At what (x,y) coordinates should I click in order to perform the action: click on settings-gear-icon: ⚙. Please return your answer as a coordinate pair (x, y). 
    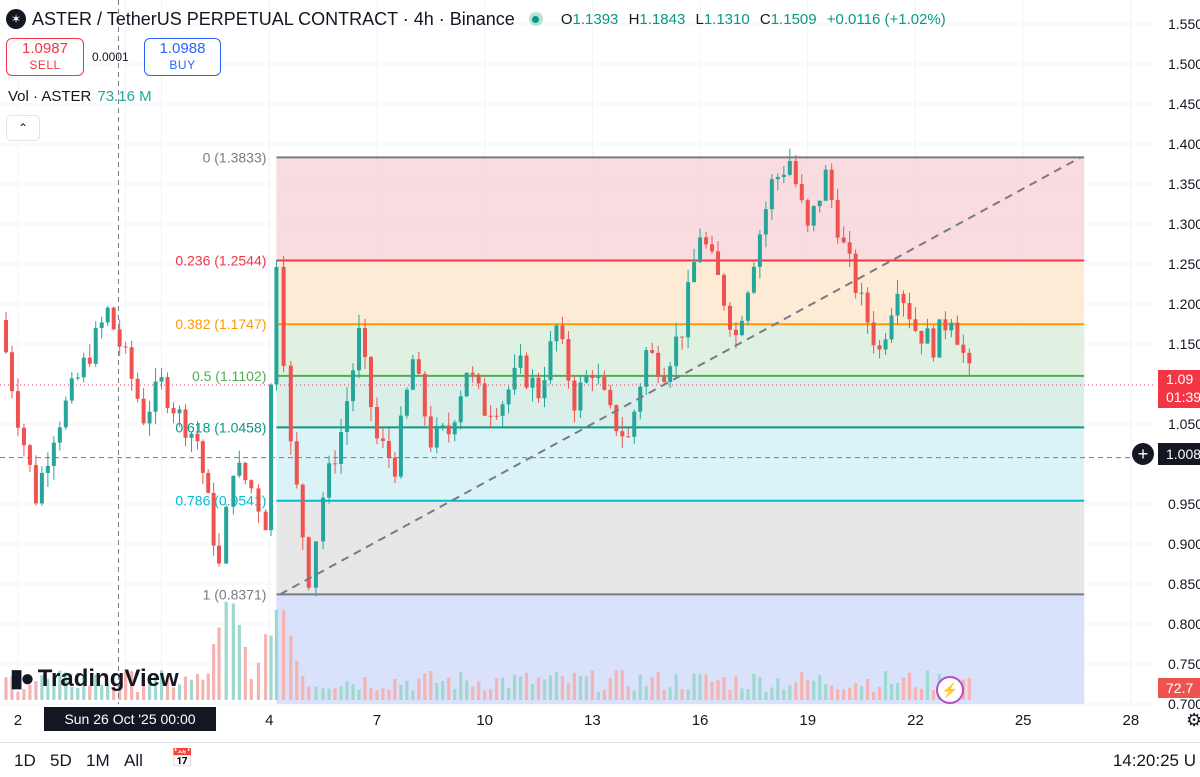
    Looking at the image, I should click on (1193, 720).